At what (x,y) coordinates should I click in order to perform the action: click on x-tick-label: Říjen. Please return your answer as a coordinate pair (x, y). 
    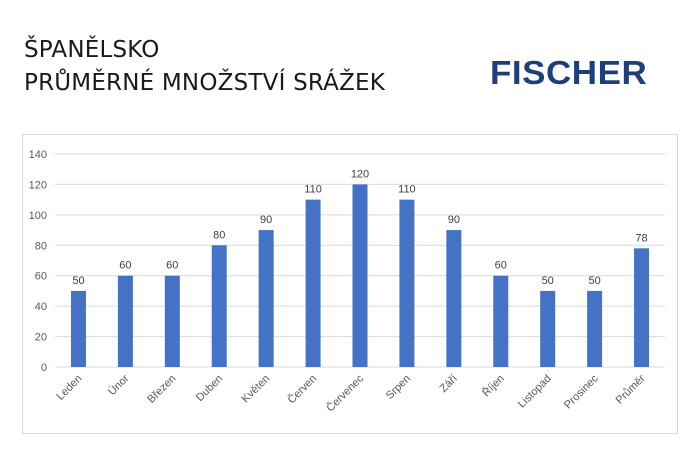
    Looking at the image, I should click on (493, 385).